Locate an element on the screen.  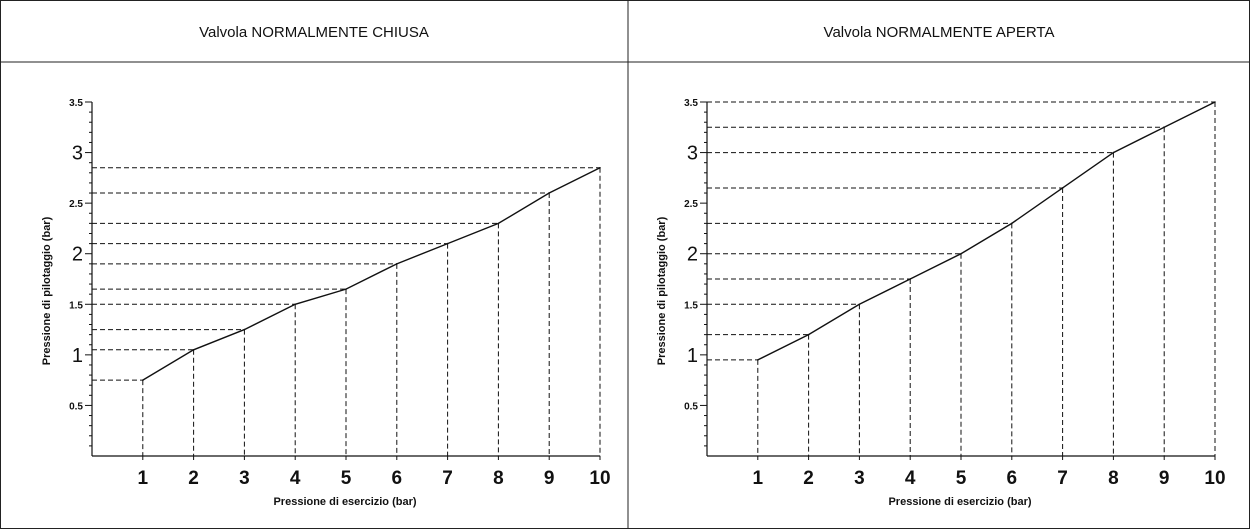
chart-title-left: Valvola NORMALMENTE CHIUSA is located at coordinates (314, 32).